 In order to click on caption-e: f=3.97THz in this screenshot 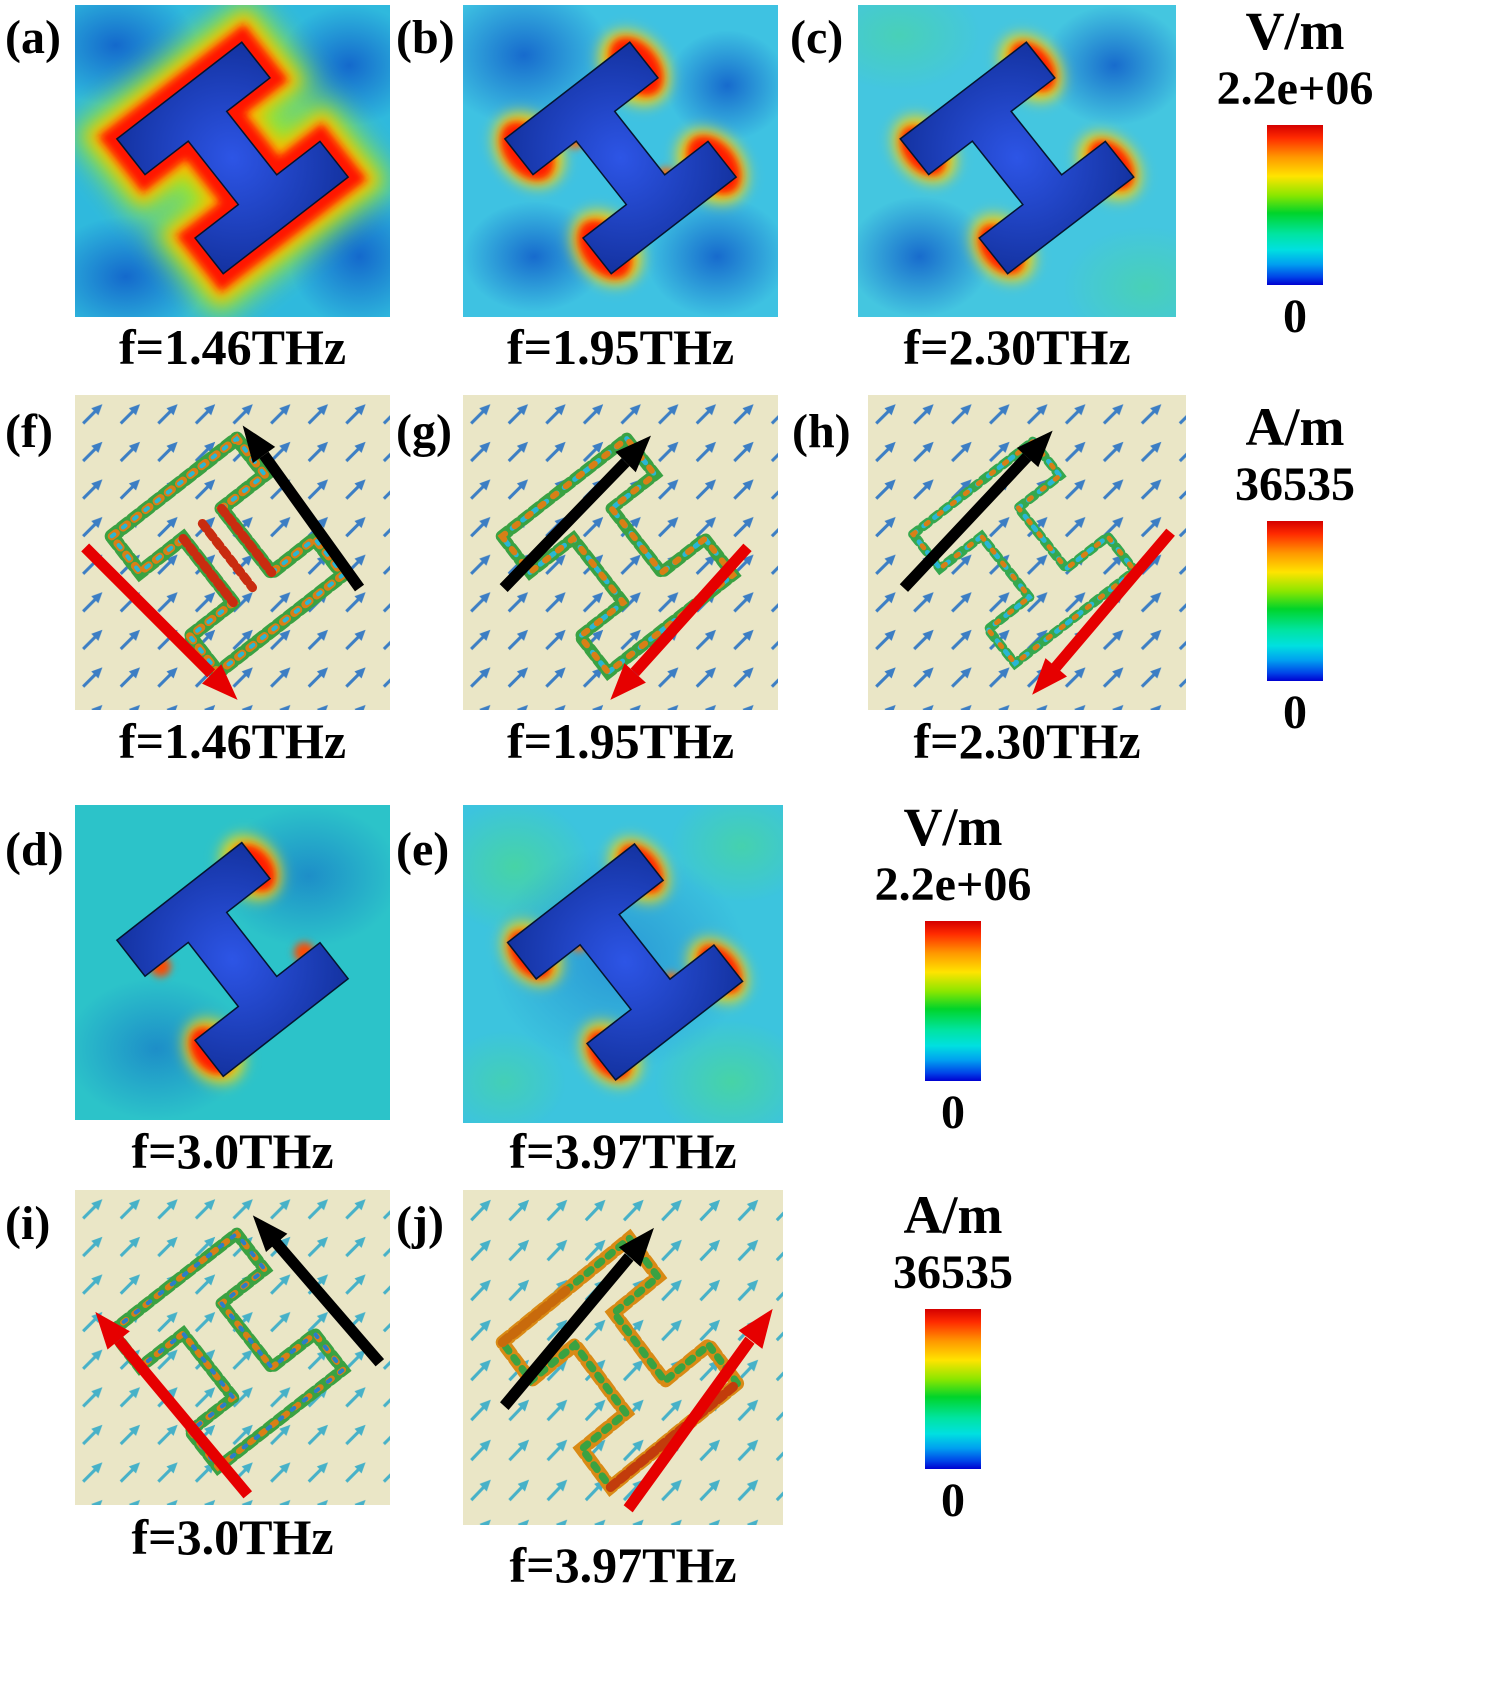, I will do `click(623, 1151)`.